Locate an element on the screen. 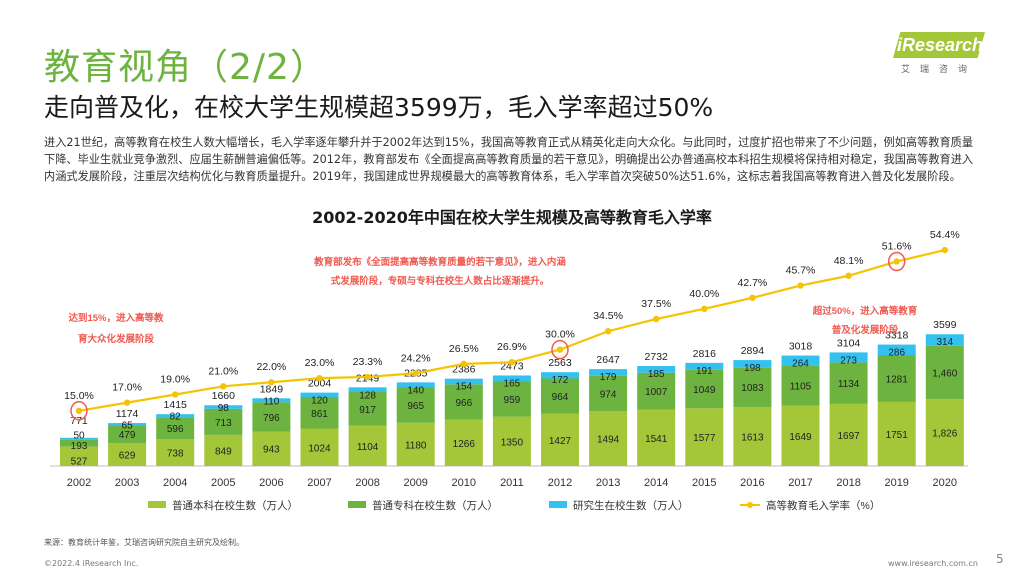 This screenshot has height=576, width=1024. bar-undergrad-2003 is located at coordinates (127, 454).